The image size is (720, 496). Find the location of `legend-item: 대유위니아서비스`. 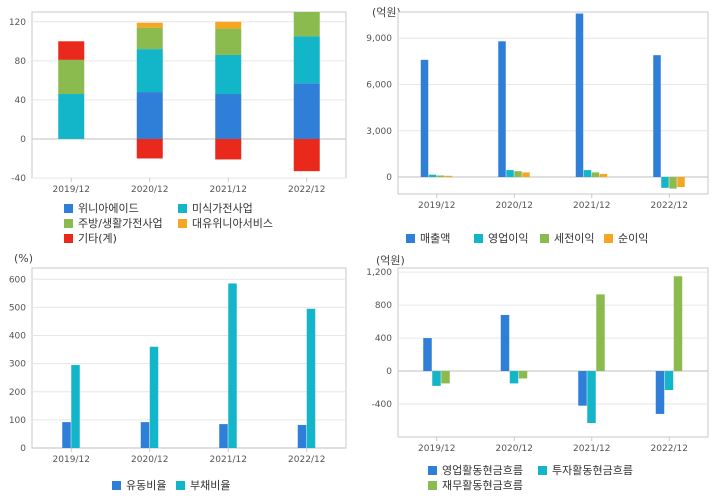

legend-item: 대유위니아서비스 is located at coordinates (225, 223).